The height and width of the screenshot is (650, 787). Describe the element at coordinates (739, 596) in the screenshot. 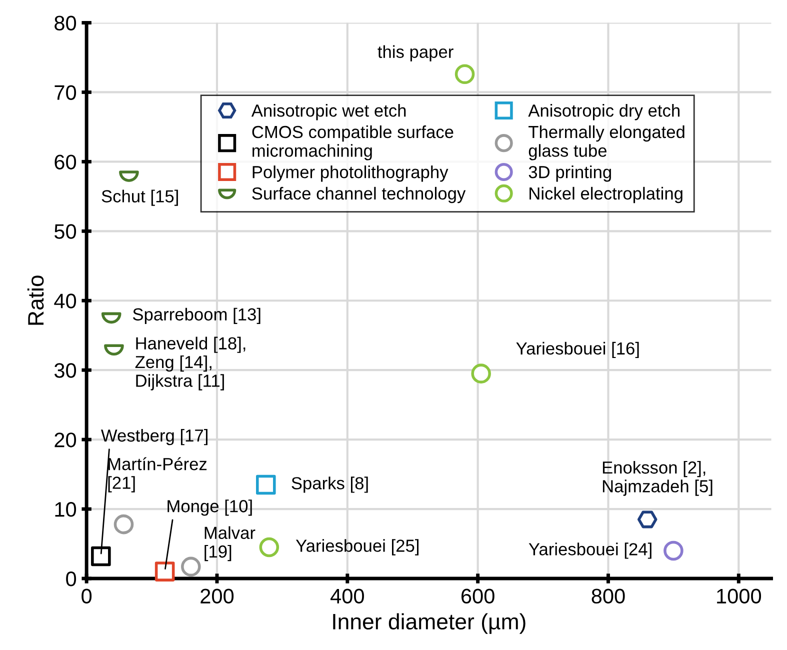

I see `x-tick-label: 1000` at that location.